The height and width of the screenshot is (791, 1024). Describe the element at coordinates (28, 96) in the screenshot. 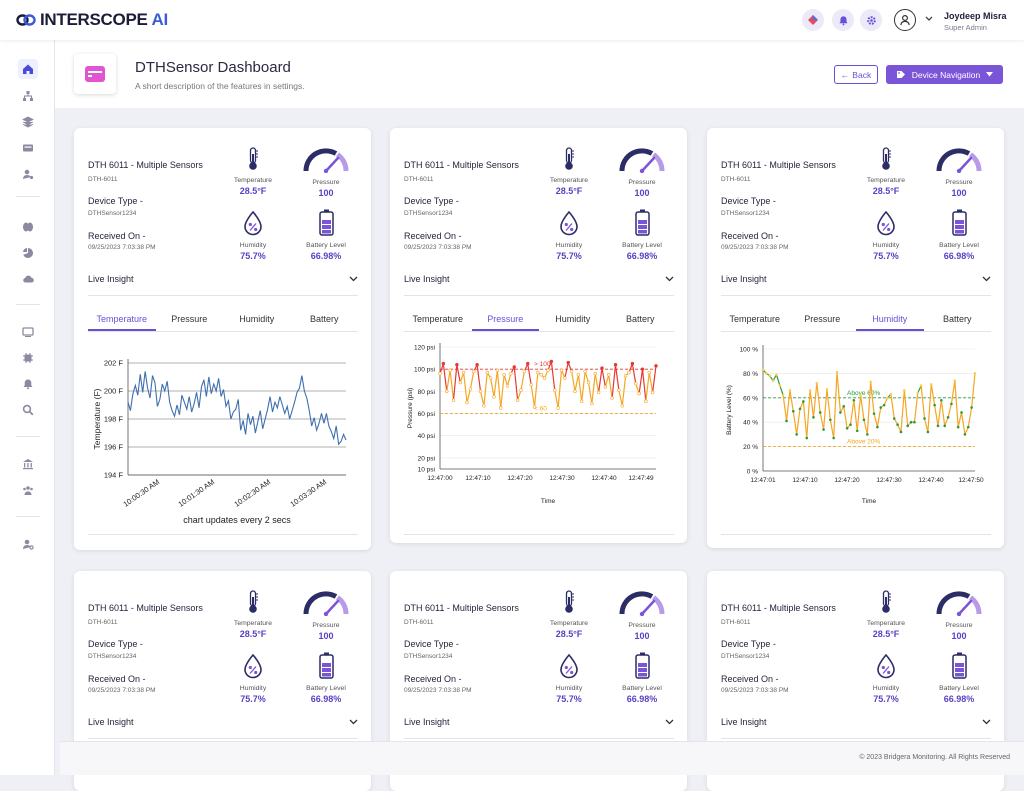

I see `sidebar-item-hierarchy` at that location.